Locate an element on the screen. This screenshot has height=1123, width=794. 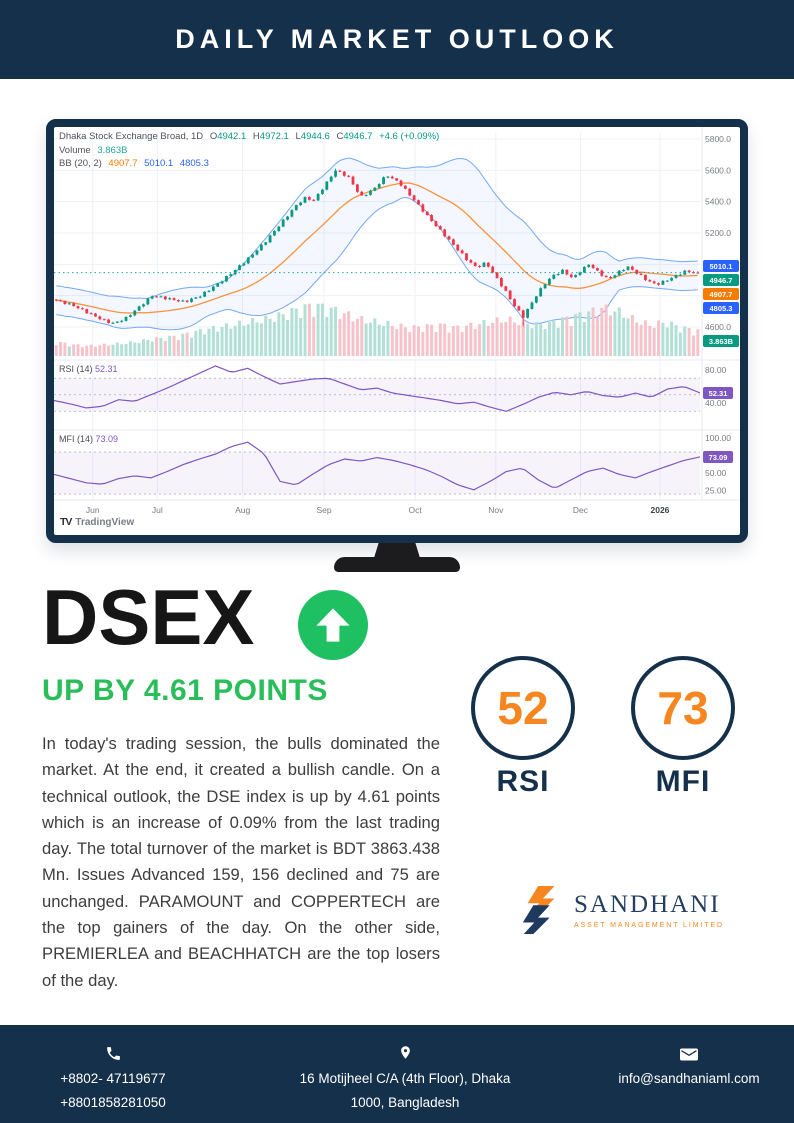
svg-text: Aug is located at coordinates (242, 510).